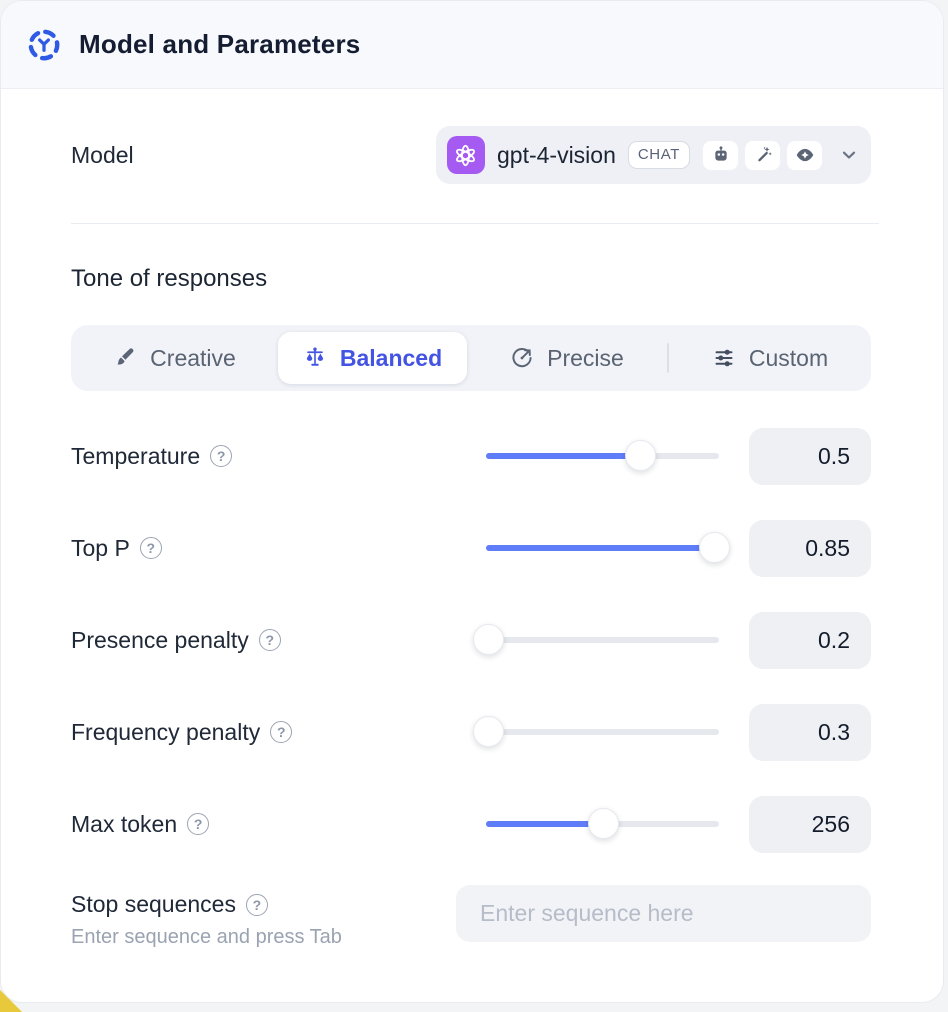 Image resolution: width=948 pixels, height=1012 pixels. I want to click on card-header: Model and Parameters, so click(472, 45).